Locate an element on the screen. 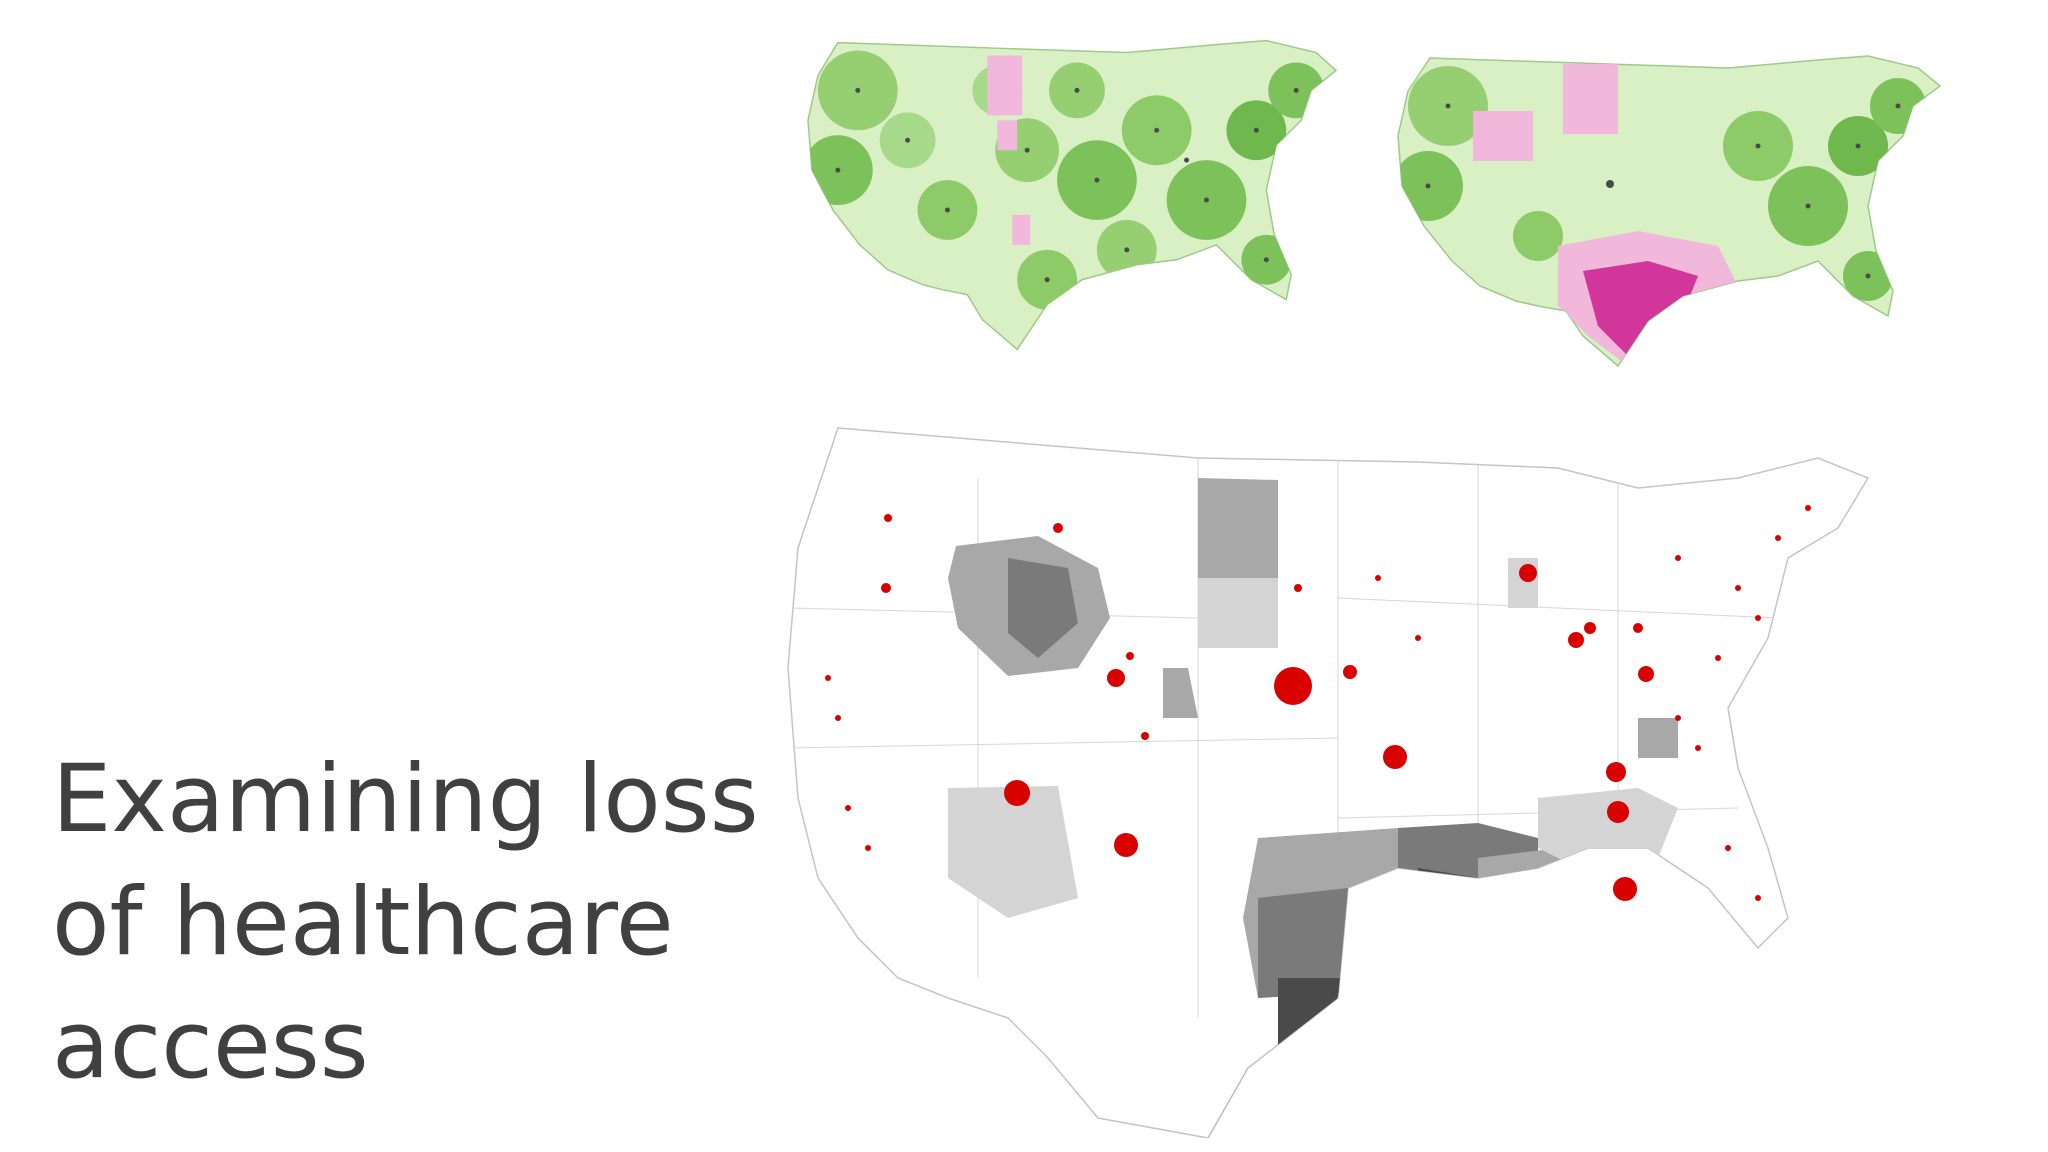  title-line-2: of healthcare is located at coordinates (363, 922).